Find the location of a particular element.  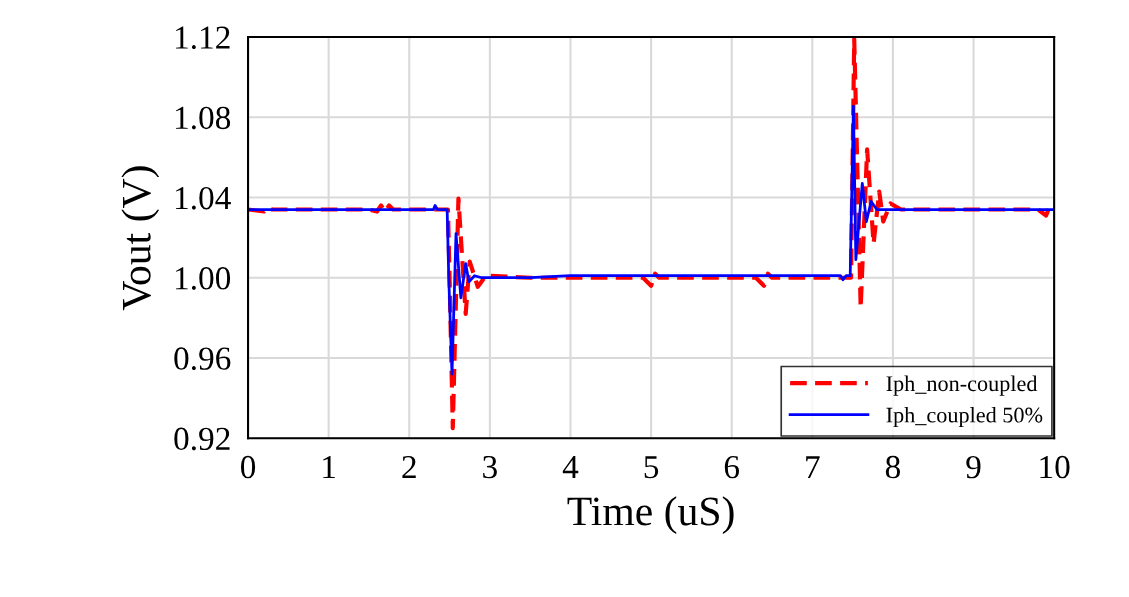

y-tick-label: 1.04 is located at coordinates (203, 198).